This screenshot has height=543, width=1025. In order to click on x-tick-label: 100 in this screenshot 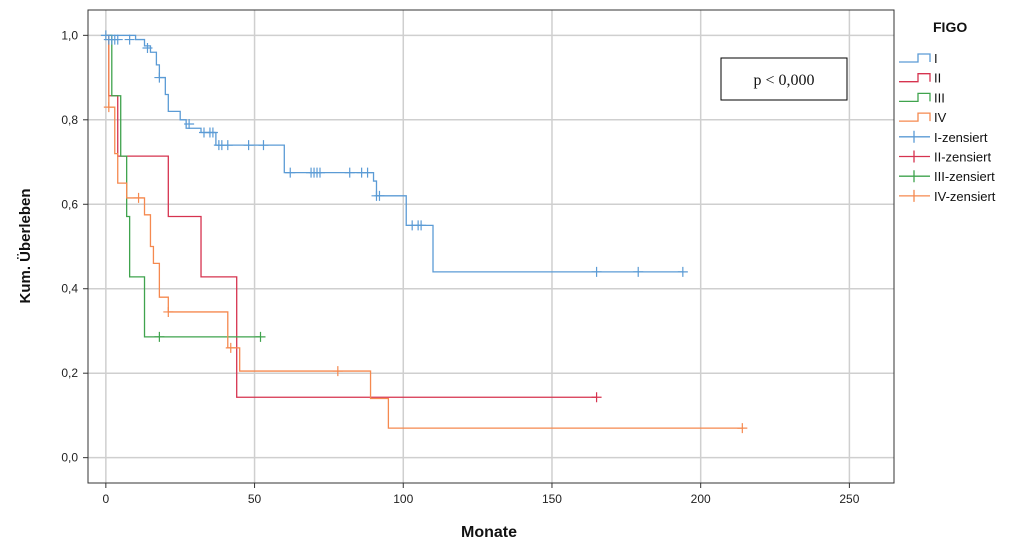, I will do `click(403, 499)`.